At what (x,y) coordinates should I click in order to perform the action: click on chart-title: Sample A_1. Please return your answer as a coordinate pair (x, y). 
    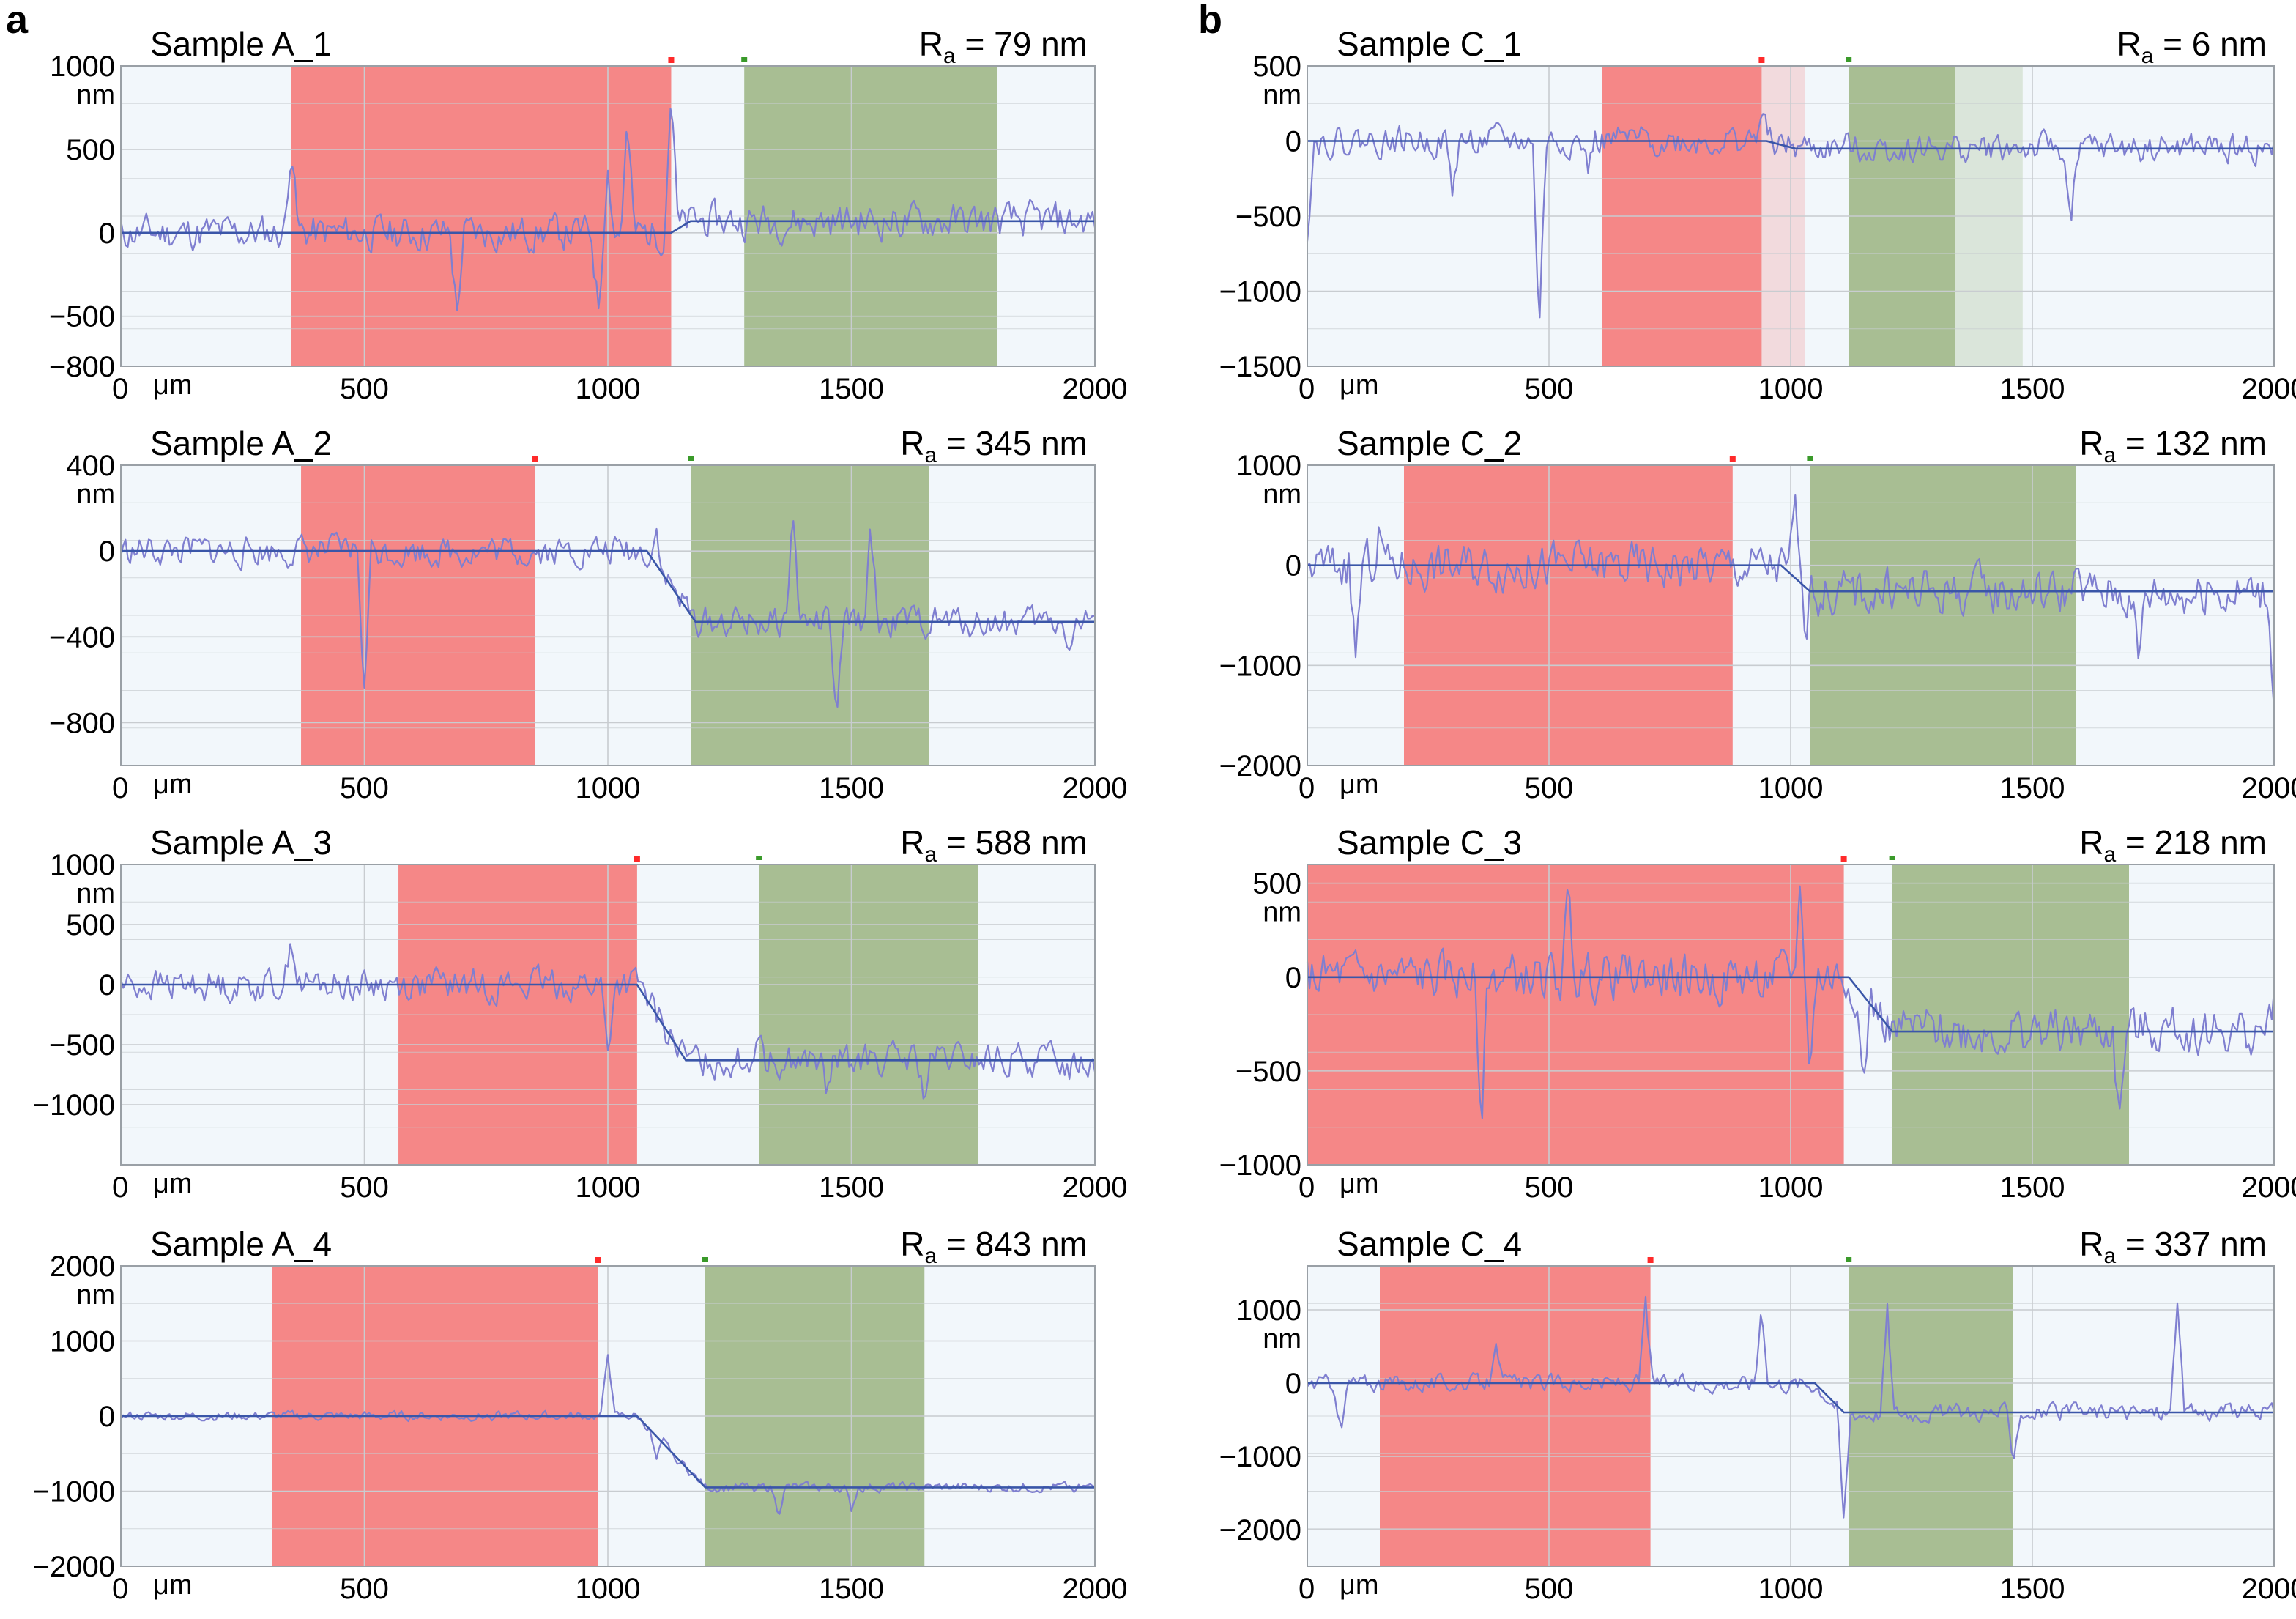
    Looking at the image, I should click on (241, 44).